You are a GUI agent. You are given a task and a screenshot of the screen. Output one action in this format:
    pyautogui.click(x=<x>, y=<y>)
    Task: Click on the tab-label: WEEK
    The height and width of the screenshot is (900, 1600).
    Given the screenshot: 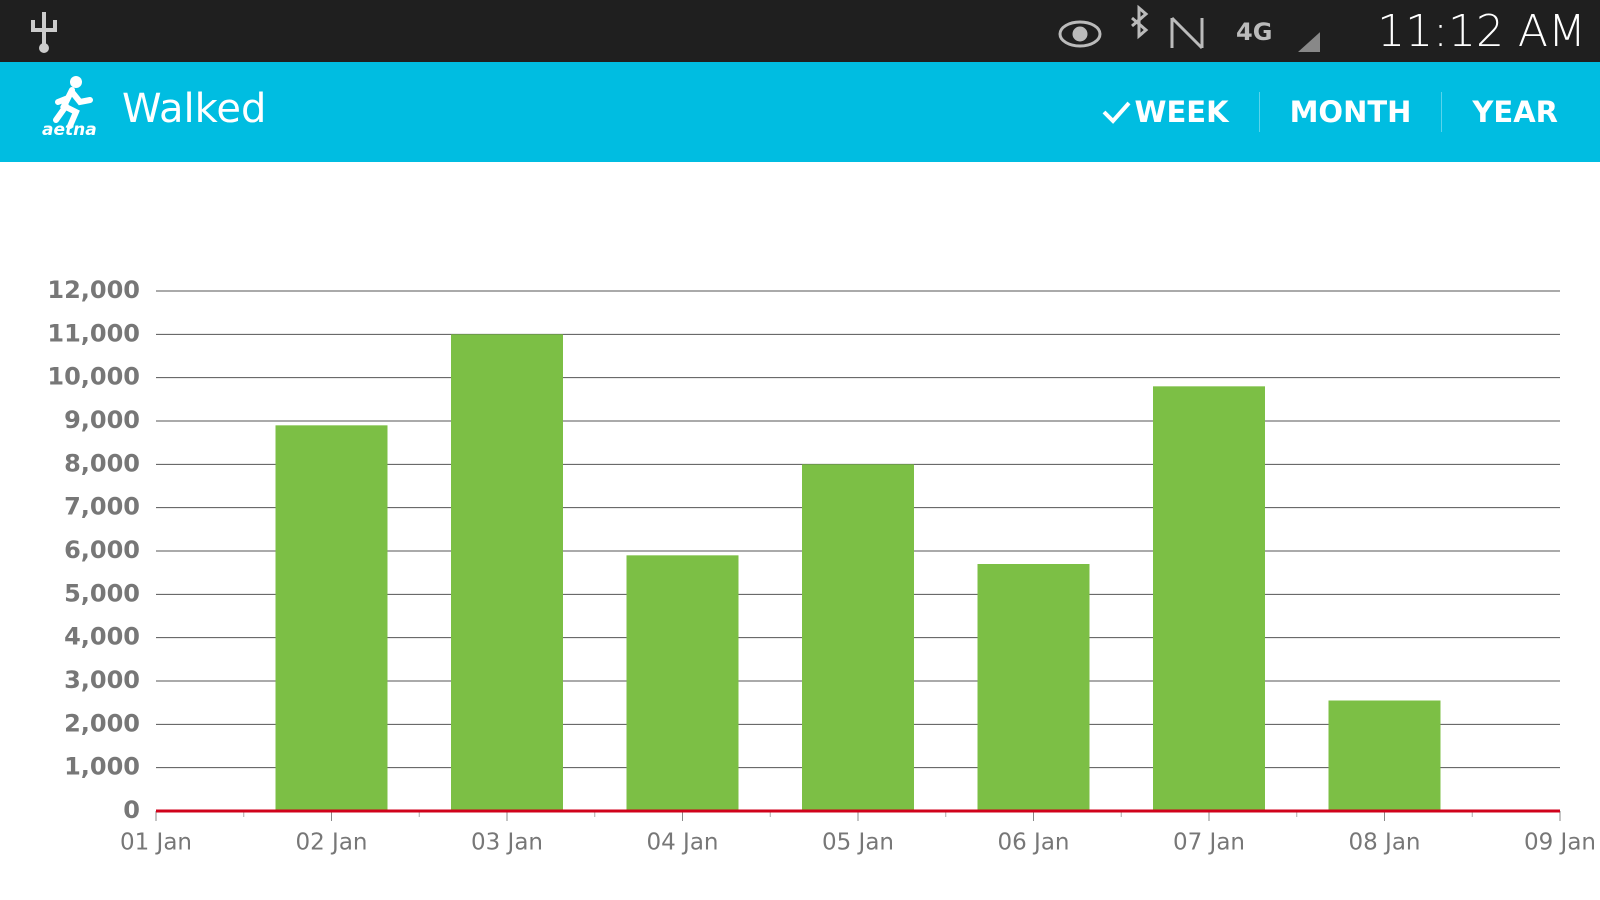 What is the action you would take?
    pyautogui.click(x=1181, y=112)
    